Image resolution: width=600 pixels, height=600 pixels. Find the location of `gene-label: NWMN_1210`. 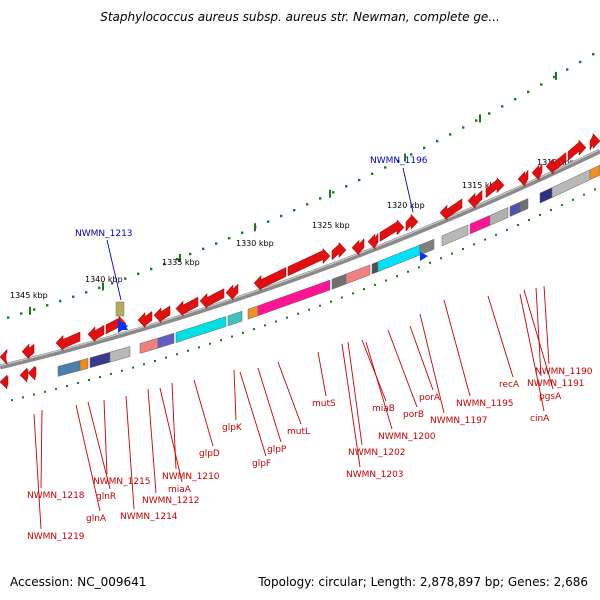

gene-label: NWMN_1210 is located at coordinates (191, 477).